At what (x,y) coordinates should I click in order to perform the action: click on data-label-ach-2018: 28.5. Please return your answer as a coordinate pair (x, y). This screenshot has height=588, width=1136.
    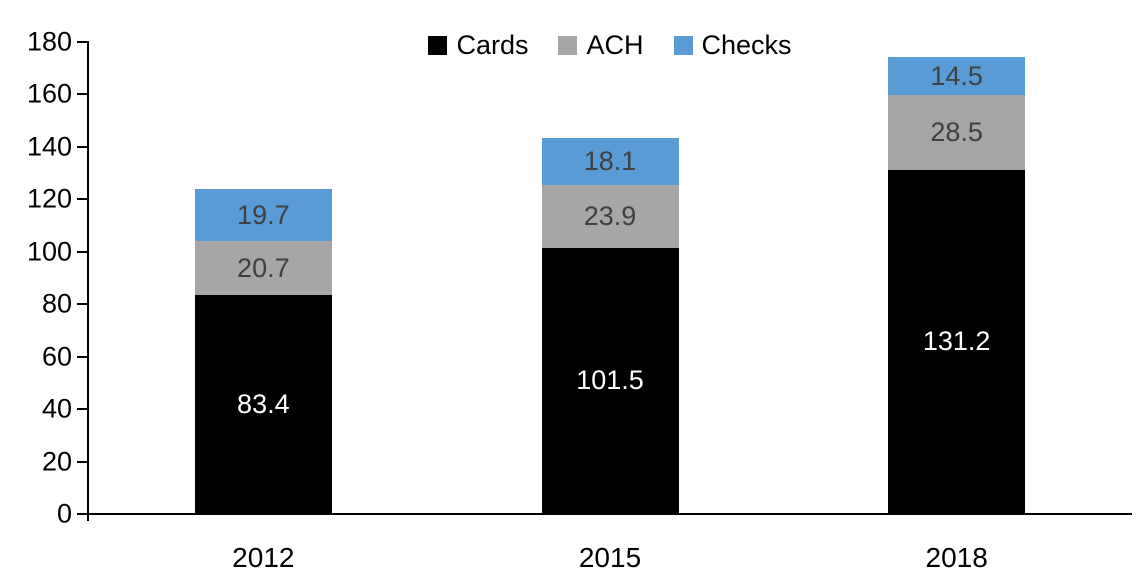
    Looking at the image, I should click on (956, 132).